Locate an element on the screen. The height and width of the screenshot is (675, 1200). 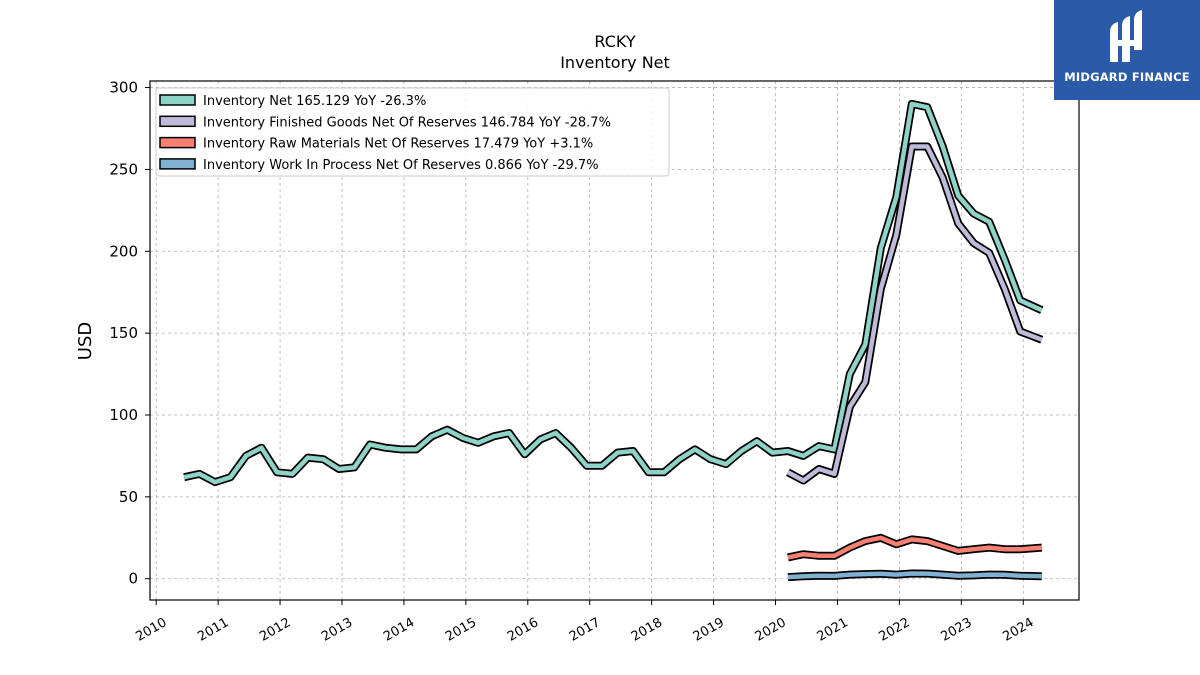
legend-box is located at coordinates (412, 132).